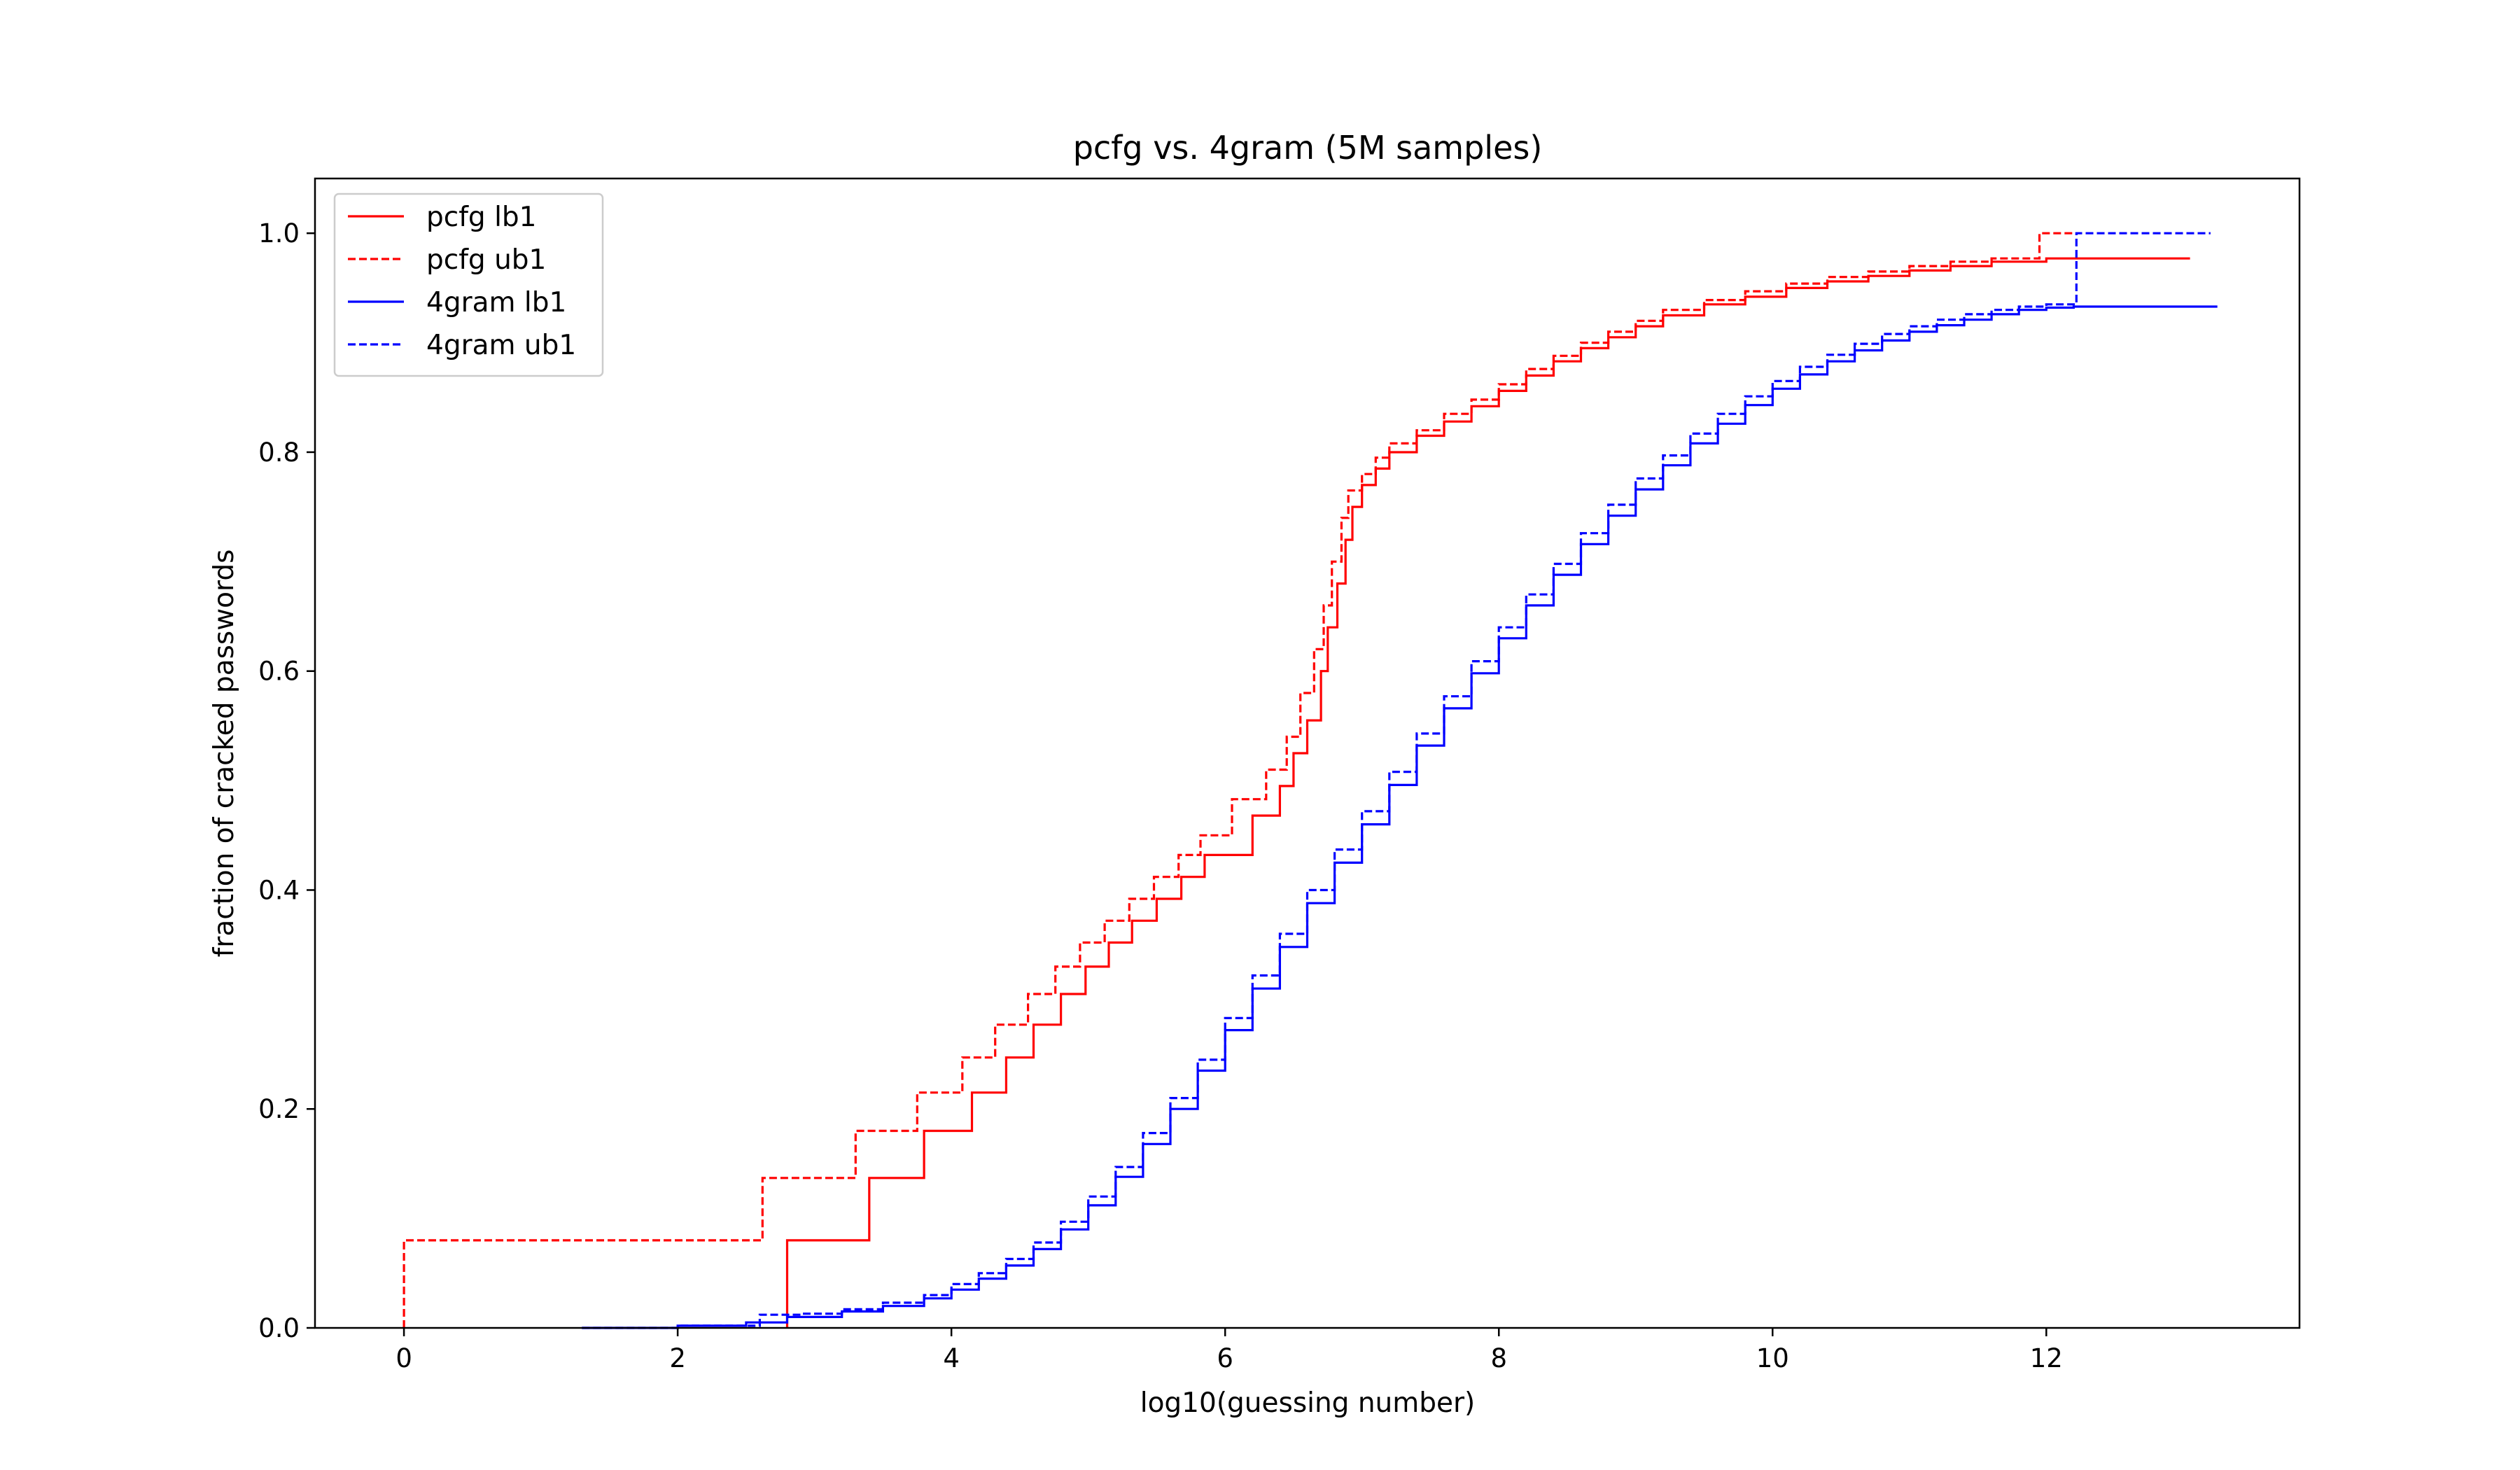 The width and height of the screenshot is (2520, 1470). What do you see at coordinates (462, 281) in the screenshot?
I see `legend-entries: pcfg lb1 pcfg ub1 4gram lb1 4gram ub1` at bounding box center [462, 281].